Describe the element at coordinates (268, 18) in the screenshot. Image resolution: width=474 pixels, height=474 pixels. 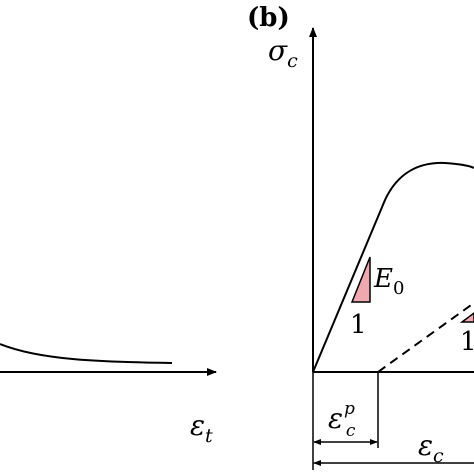
I see `panel-label: (b)` at that location.